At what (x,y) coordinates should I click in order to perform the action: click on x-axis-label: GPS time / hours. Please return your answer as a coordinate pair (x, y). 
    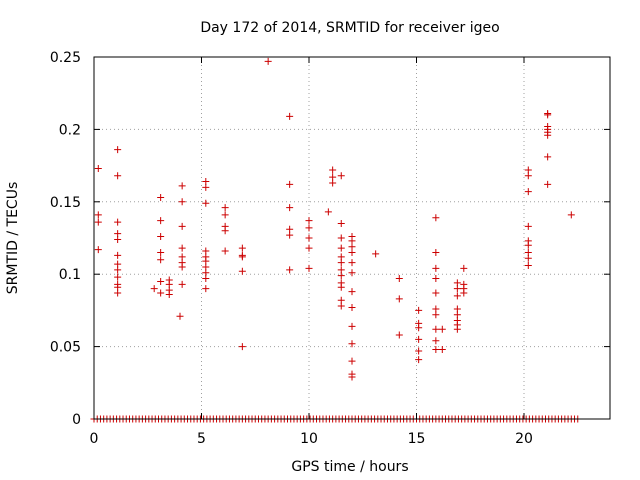
    Looking at the image, I should click on (349, 467).